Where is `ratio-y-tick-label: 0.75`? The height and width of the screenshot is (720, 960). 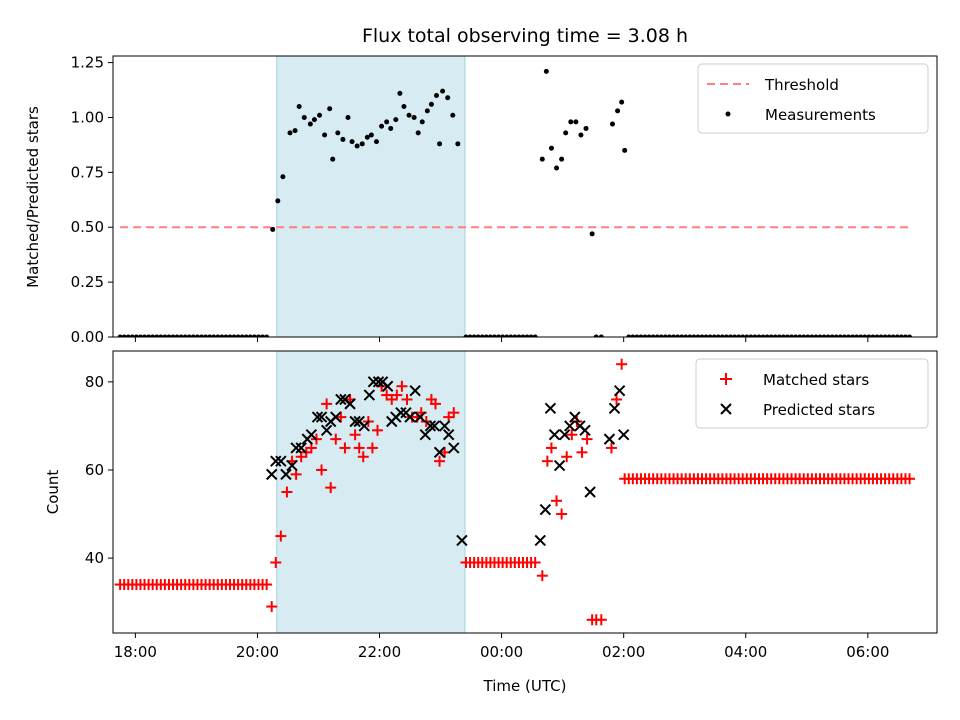
ratio-y-tick-label: 0.75 is located at coordinates (87, 172).